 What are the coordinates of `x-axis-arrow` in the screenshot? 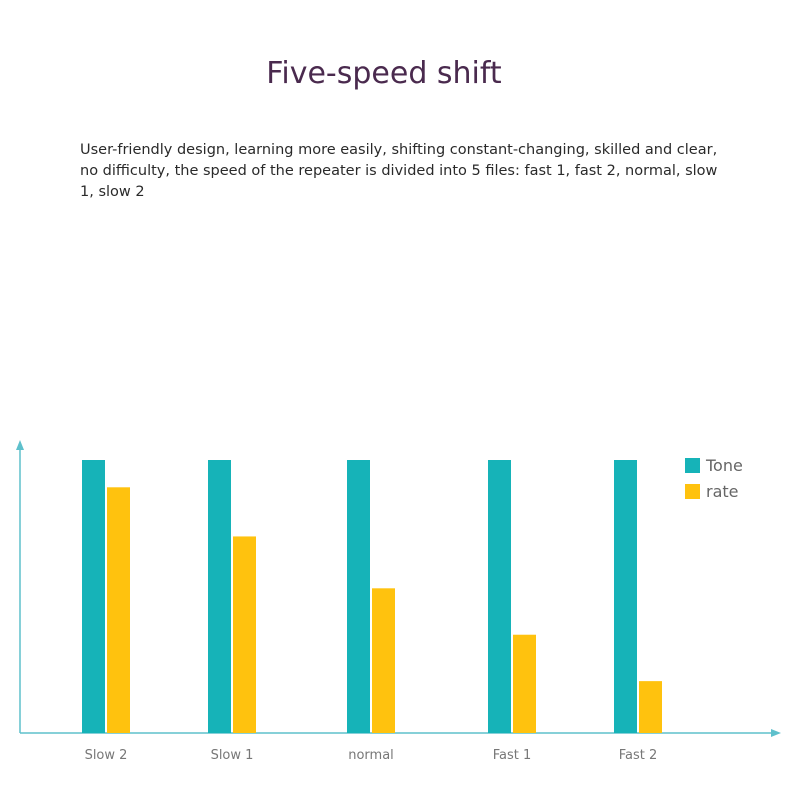 It's located at (776, 733).